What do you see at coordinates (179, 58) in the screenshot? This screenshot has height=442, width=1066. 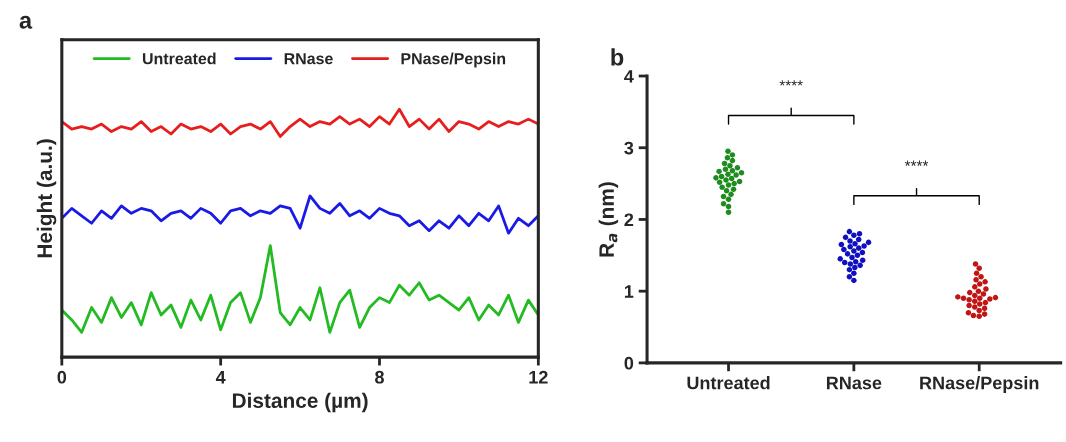 I see `legend-label: Untreated` at bounding box center [179, 58].